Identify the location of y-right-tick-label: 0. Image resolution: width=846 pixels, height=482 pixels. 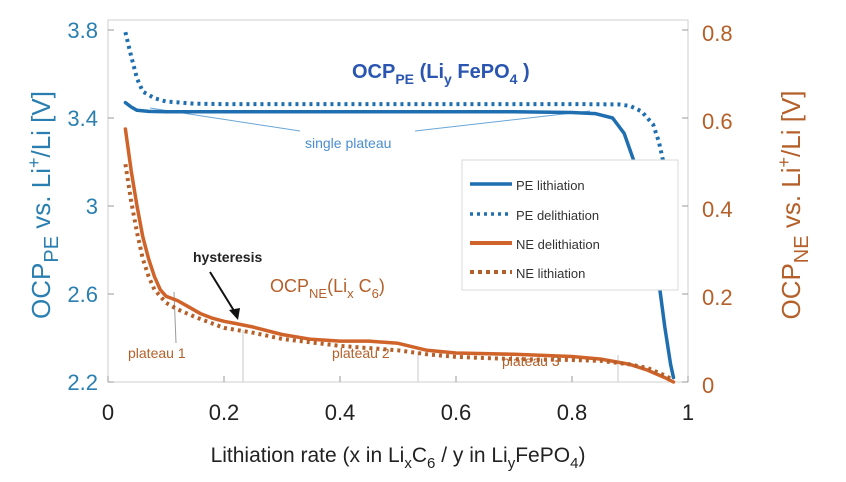
(708, 385).